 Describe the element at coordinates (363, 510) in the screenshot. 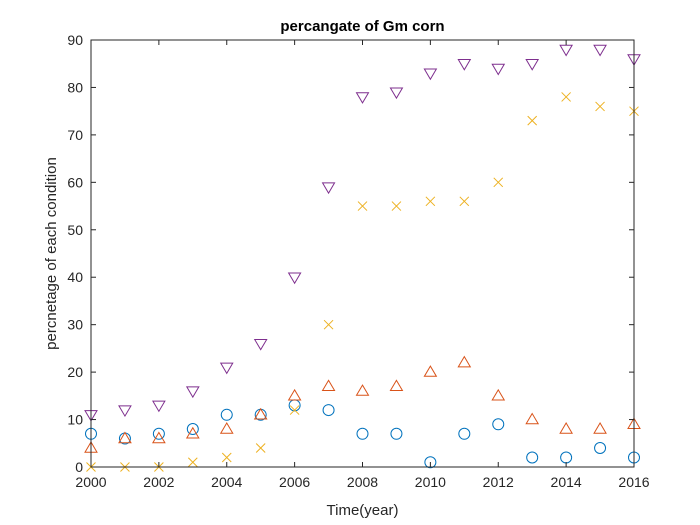

I see `x-axis-label: Time(year)` at that location.